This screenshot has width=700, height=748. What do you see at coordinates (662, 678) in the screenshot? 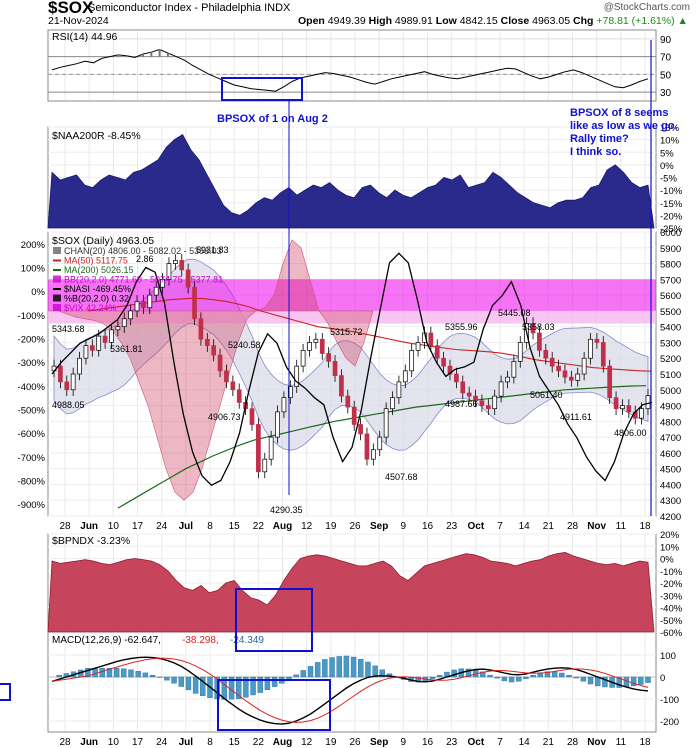
I see `macd-tick-label: 0` at bounding box center [662, 678].